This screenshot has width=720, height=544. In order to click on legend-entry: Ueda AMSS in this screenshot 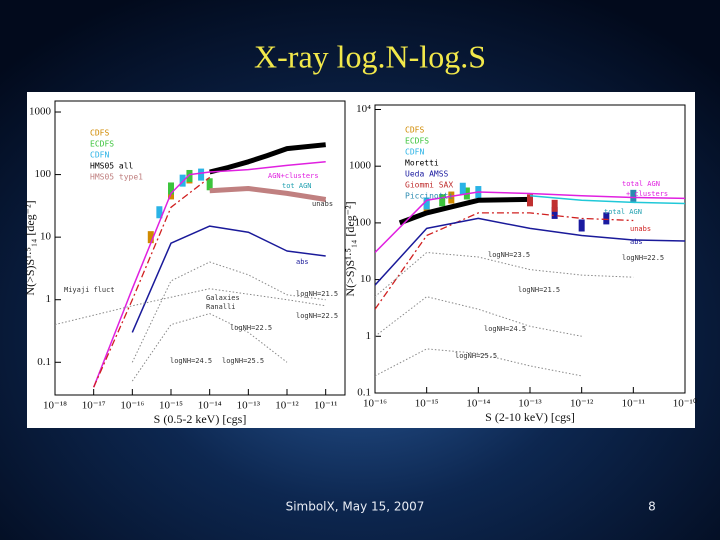, I will do `click(427, 174)`.